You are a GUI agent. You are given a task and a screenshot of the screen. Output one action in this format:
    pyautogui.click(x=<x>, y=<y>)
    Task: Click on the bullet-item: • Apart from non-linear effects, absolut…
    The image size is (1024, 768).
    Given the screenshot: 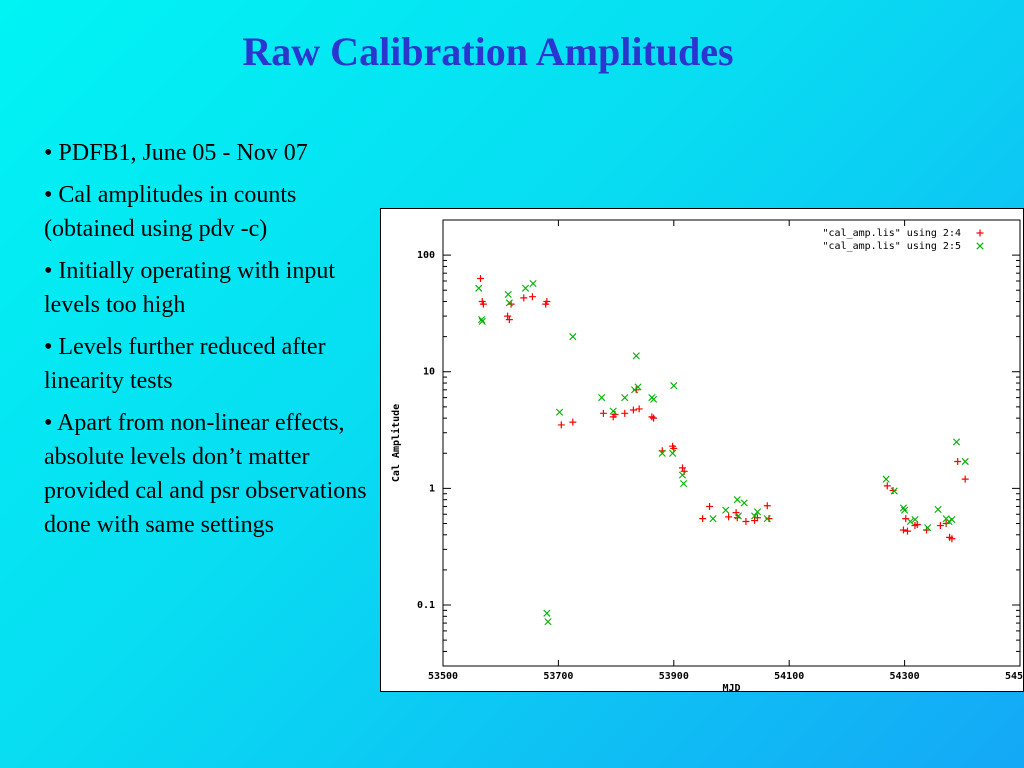 What is the action you would take?
    pyautogui.click(x=205, y=474)
    